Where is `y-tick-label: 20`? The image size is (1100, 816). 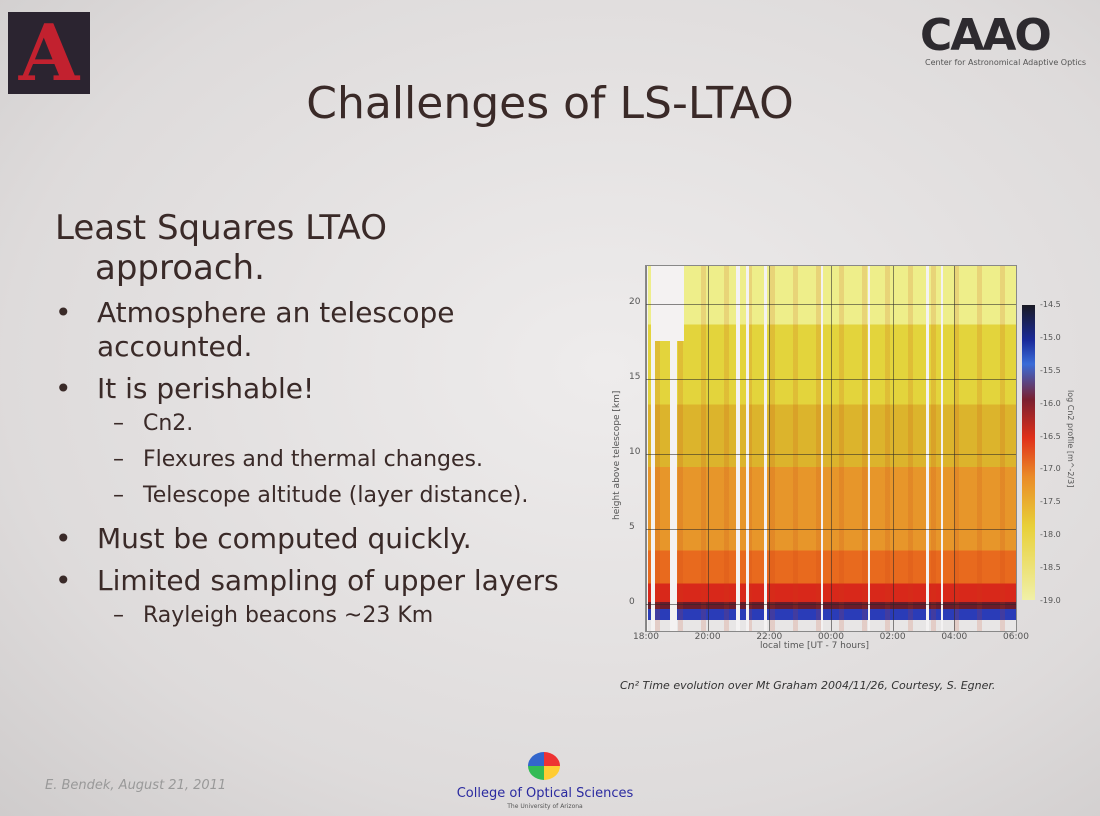
y-tick-label: 20 is located at coordinates (635, 302).